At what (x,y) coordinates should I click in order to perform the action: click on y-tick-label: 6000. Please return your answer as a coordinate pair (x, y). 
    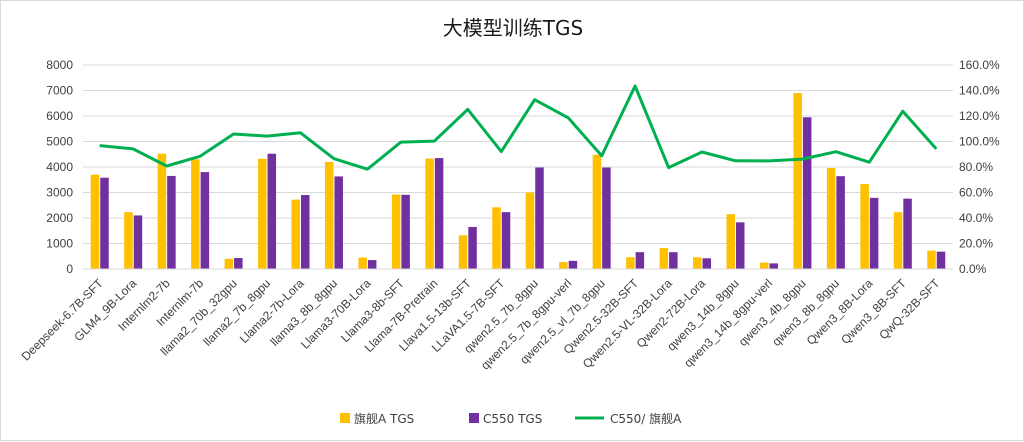
    Looking at the image, I should click on (59, 116).